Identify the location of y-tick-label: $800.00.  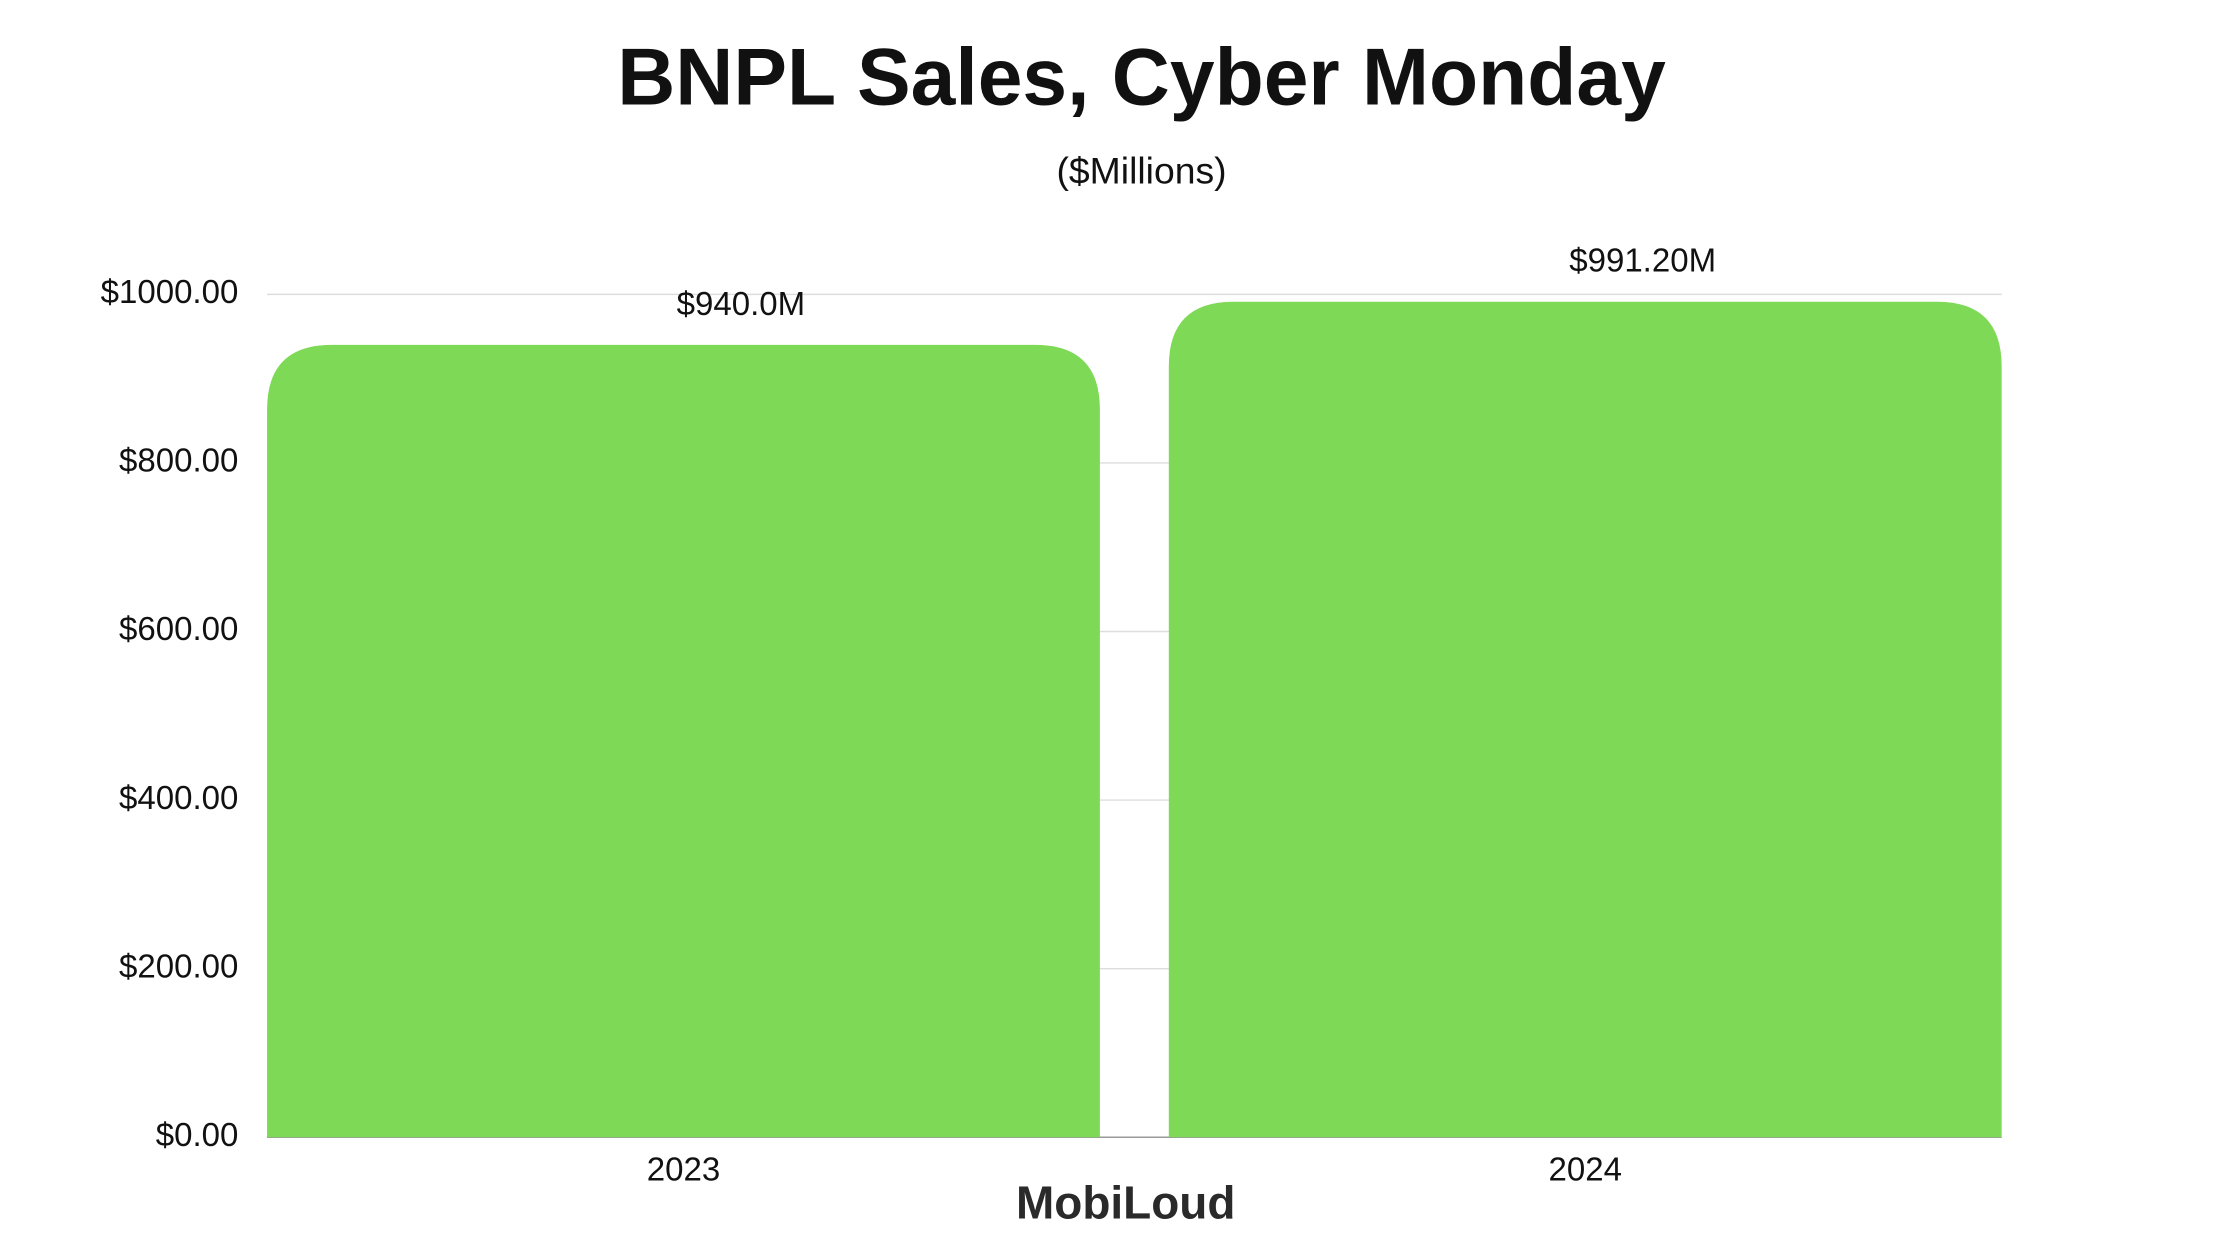
(178, 460).